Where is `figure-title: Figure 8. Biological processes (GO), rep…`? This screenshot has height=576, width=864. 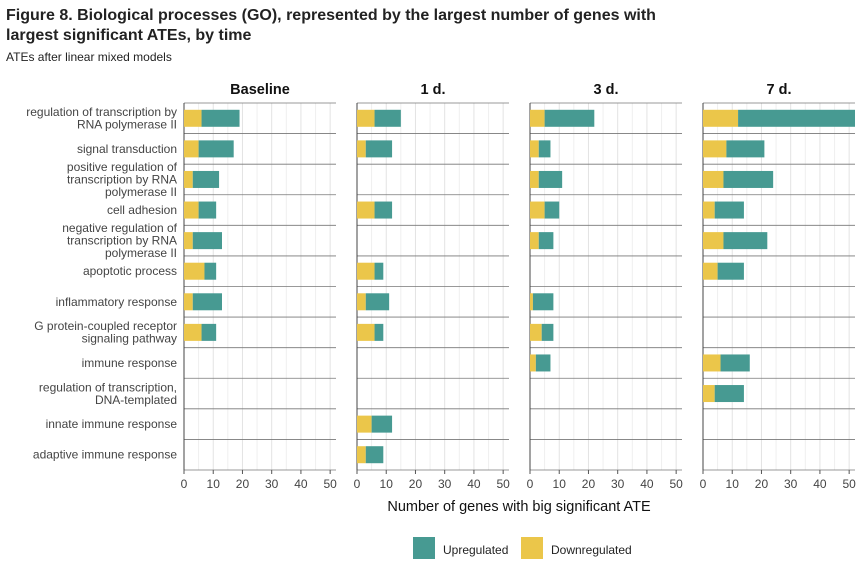
figure-title: Figure 8. Biological processes (GO), rep… is located at coordinates (331, 25).